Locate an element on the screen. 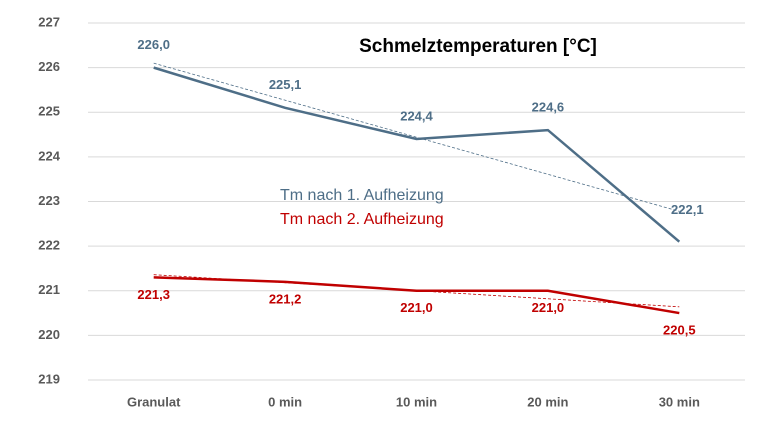 This screenshot has height=432, width=768. y-tick-label: 220 is located at coordinates (49, 334).